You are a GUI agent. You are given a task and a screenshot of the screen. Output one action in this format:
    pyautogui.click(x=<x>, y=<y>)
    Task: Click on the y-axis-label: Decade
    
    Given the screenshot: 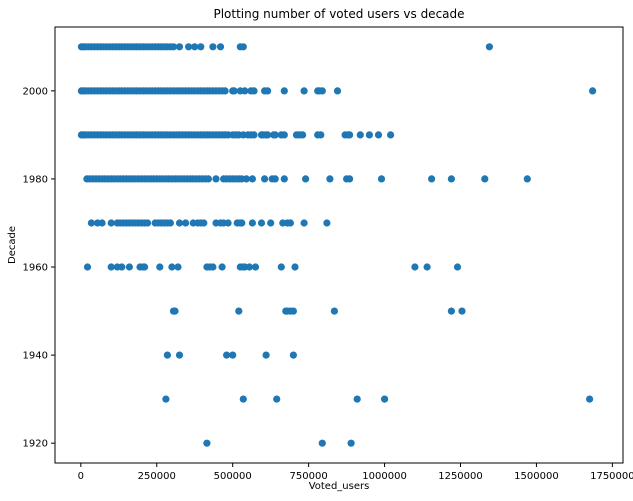 What is the action you would take?
    pyautogui.click(x=12, y=245)
    